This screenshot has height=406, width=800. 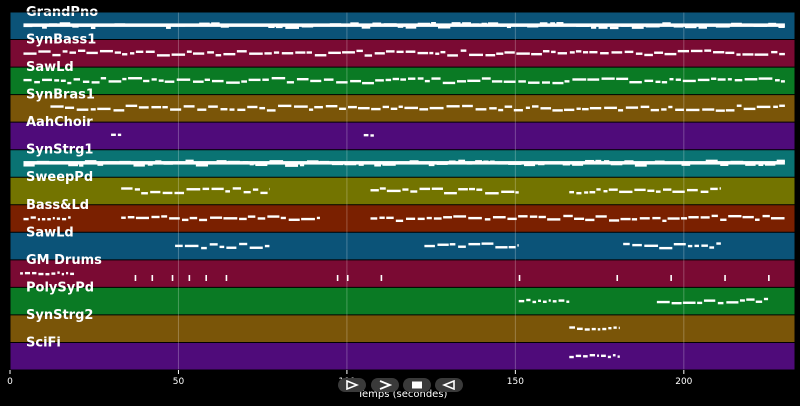 I want to click on track-label: SynStrg2, so click(x=59, y=315).